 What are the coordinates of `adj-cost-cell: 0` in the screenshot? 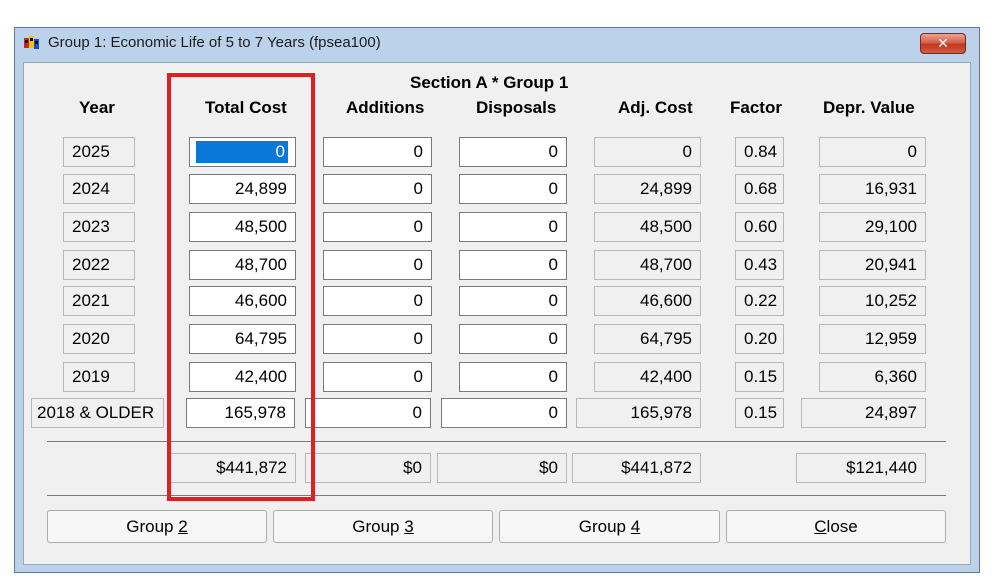 It's located at (647, 152).